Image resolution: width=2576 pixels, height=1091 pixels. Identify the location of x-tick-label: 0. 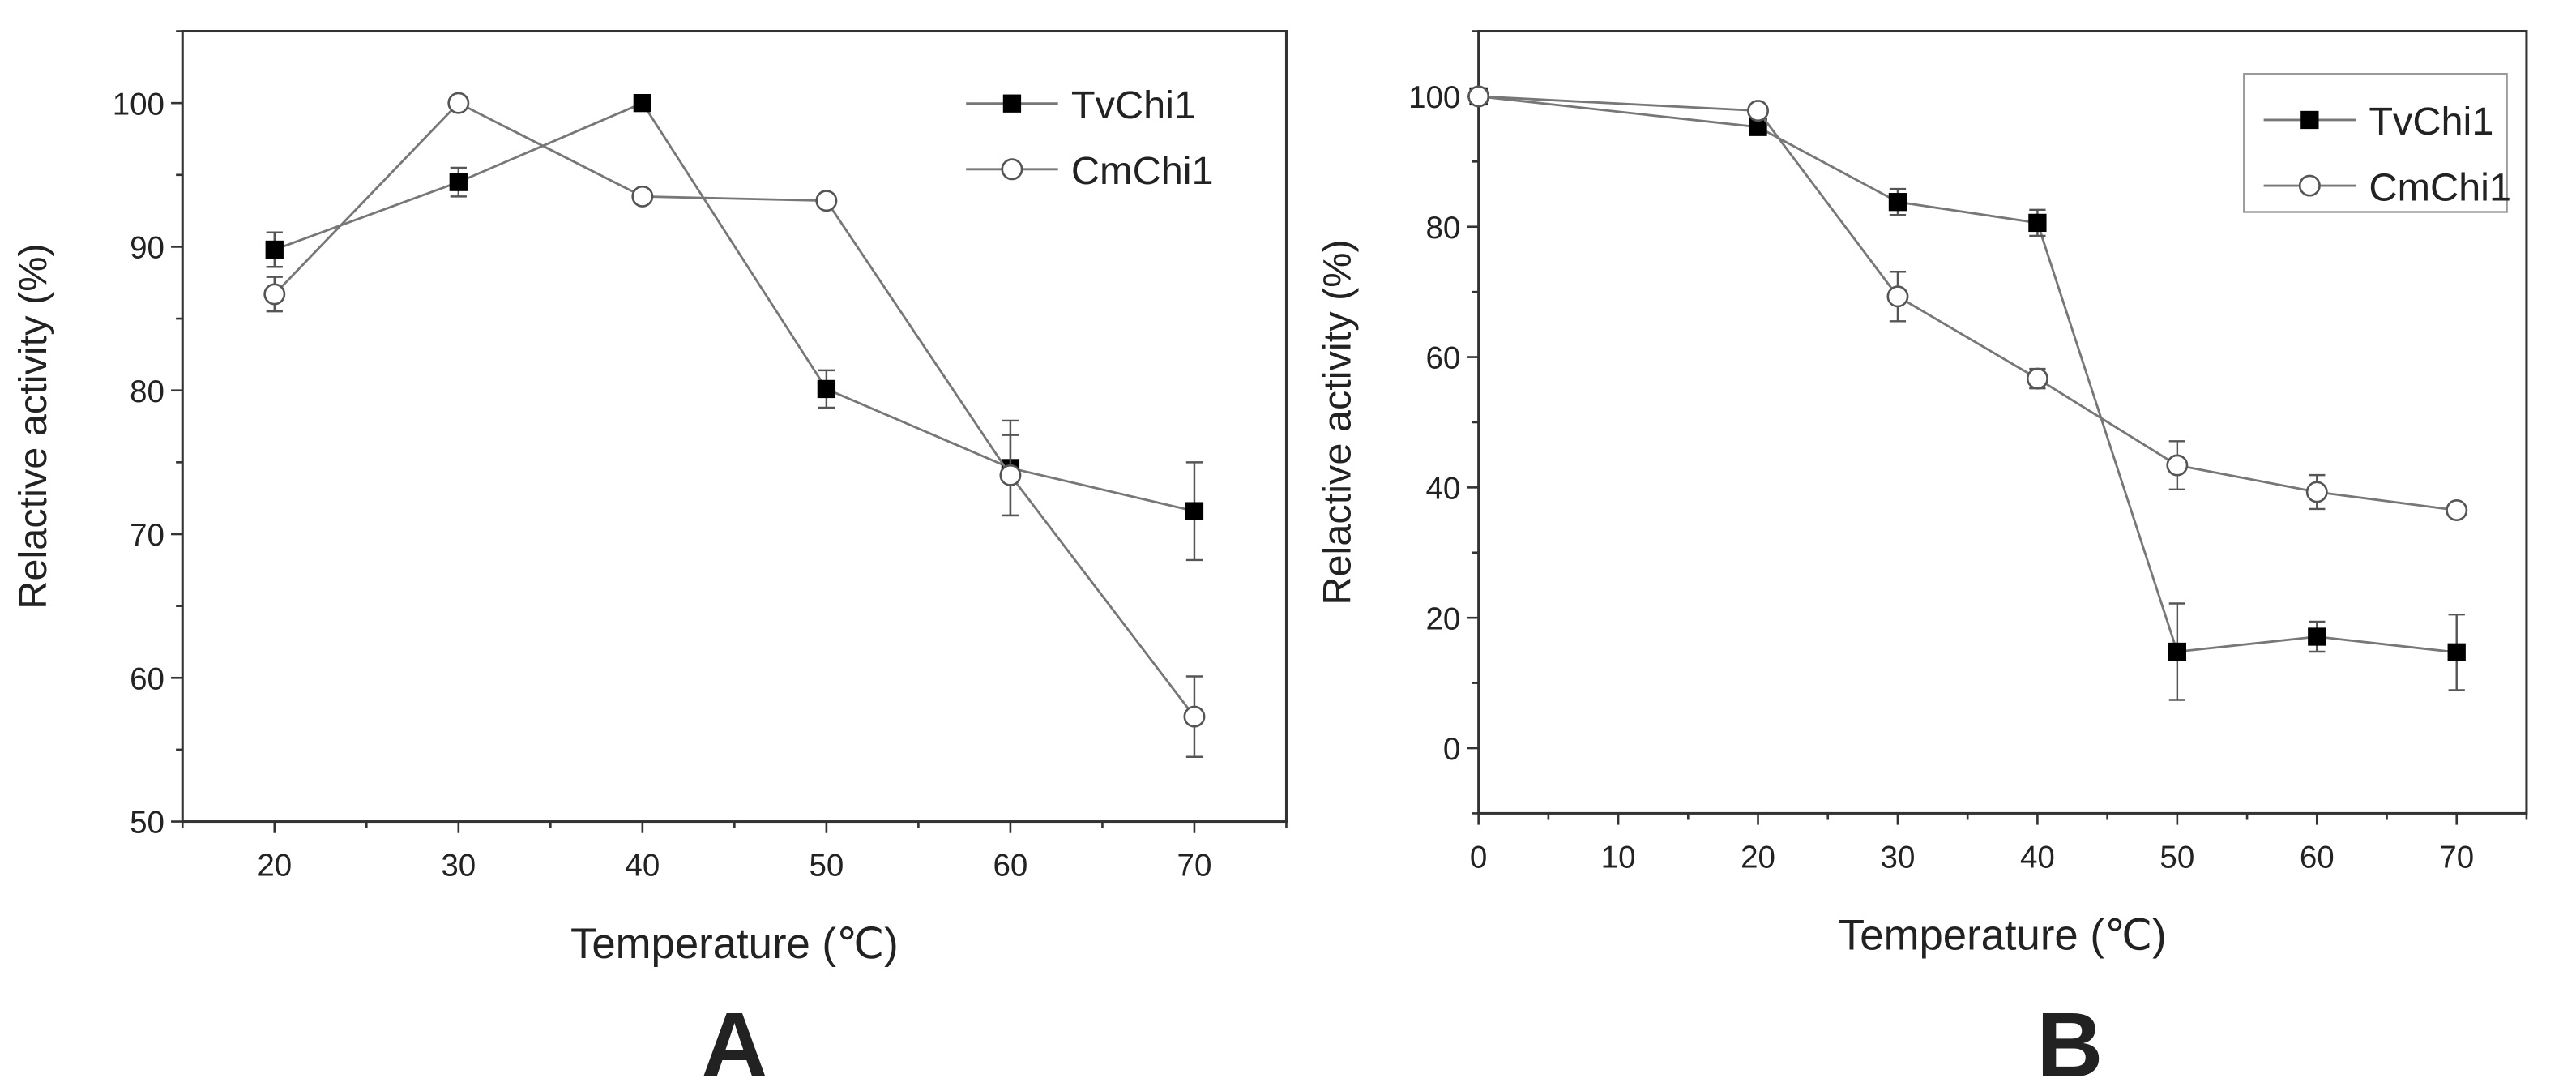
(1478, 857).